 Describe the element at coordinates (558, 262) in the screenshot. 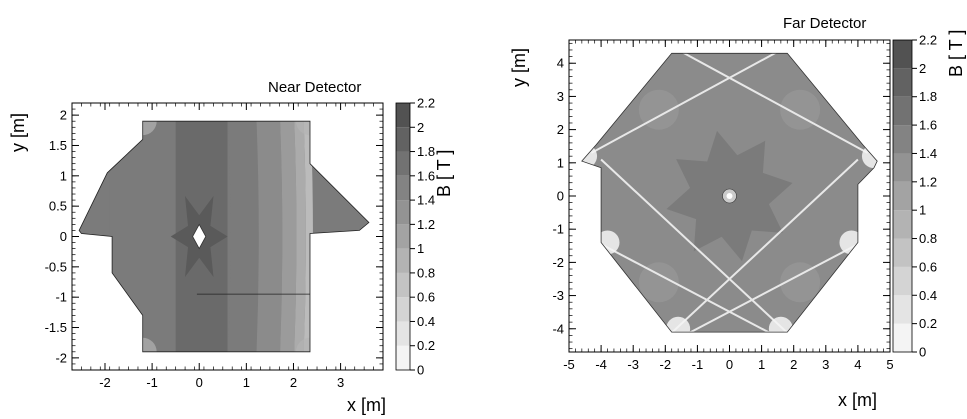

I see `far-ytick-label: -2` at that location.